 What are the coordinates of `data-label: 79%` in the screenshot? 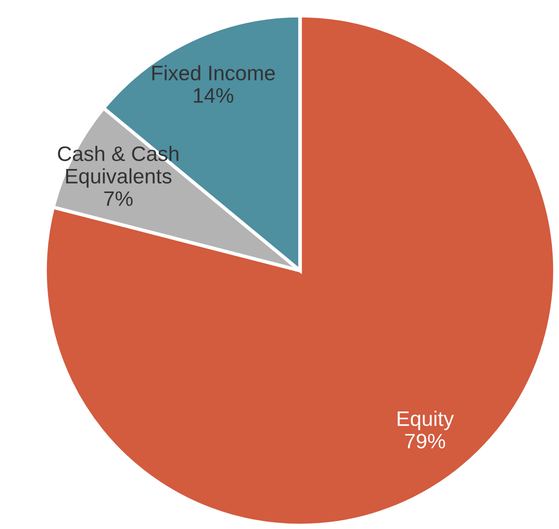 It's located at (425, 441).